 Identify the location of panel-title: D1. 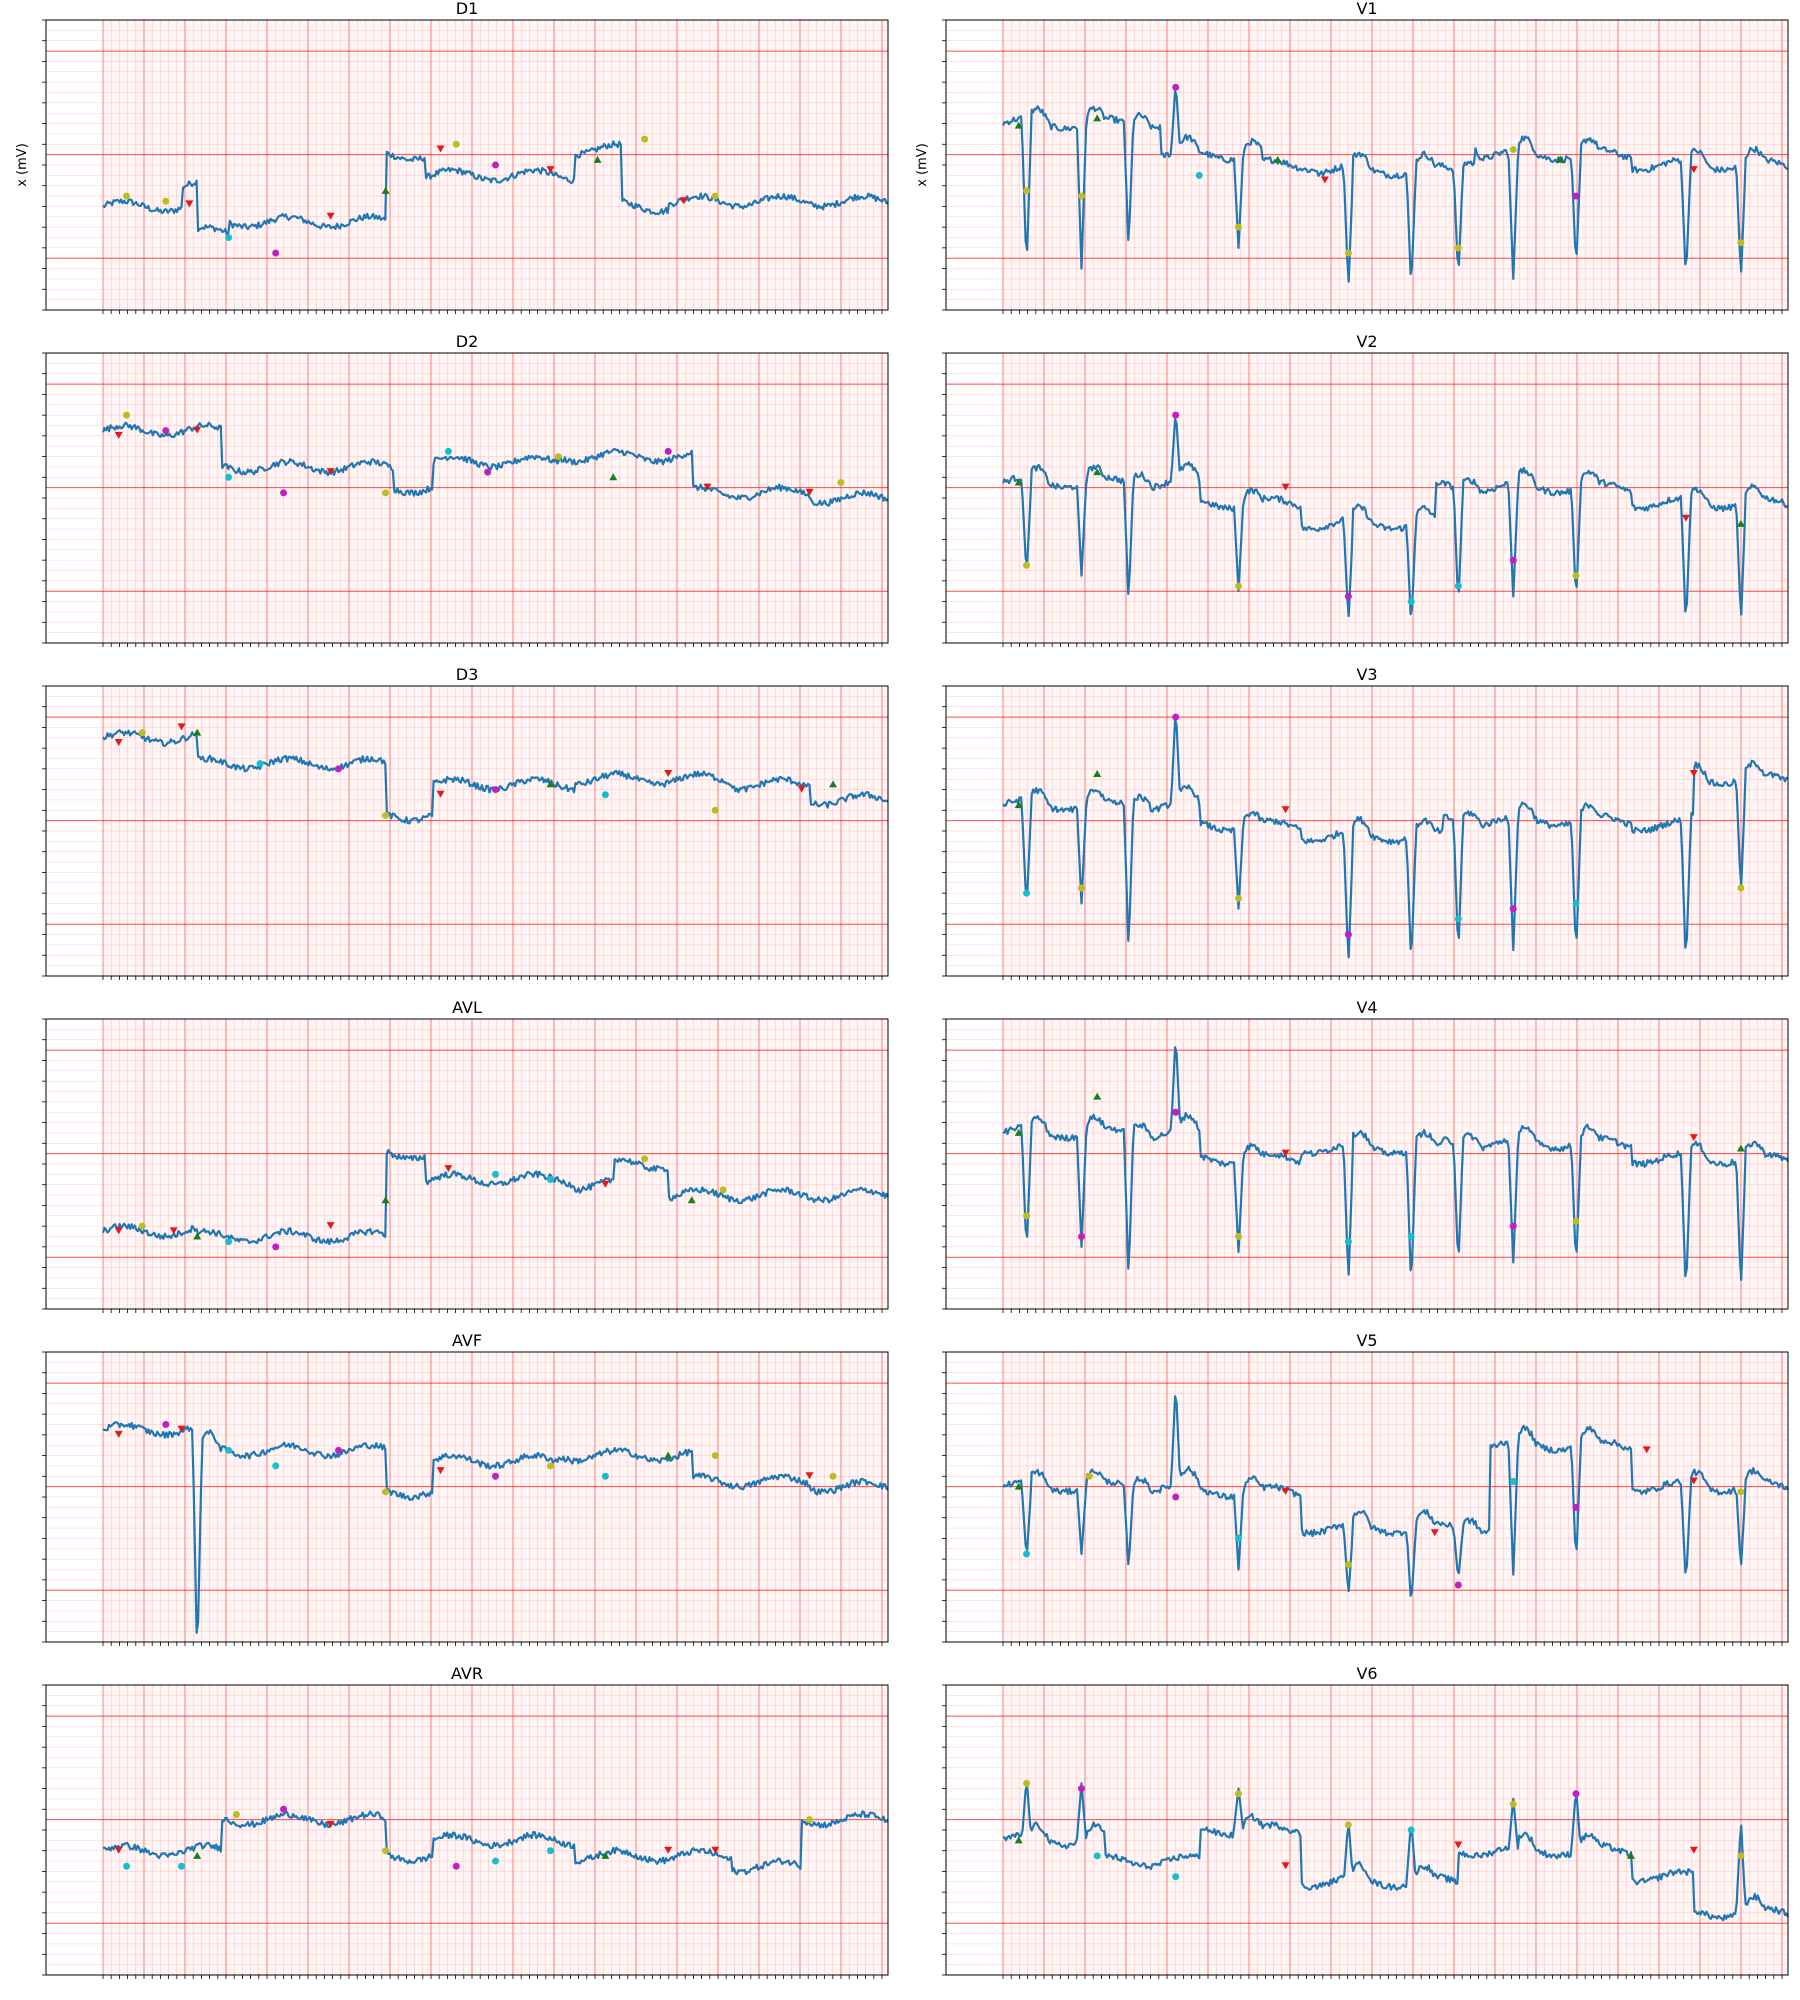
(467, 9).